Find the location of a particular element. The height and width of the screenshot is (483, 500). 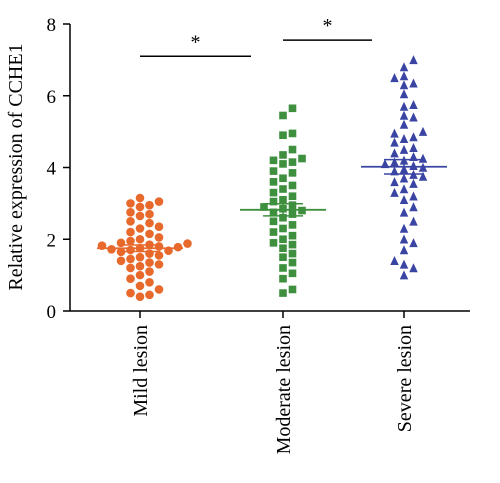

y-axis-label: Relative expression of CCHE1 is located at coordinates (16, 166).